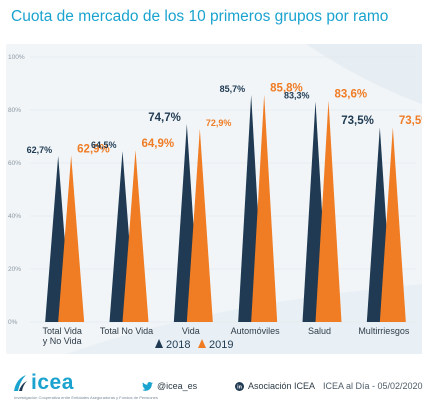 The height and width of the screenshot is (413, 428). Describe the element at coordinates (177, 386) in the screenshot. I see `twitter-handle: @icea_es` at that location.